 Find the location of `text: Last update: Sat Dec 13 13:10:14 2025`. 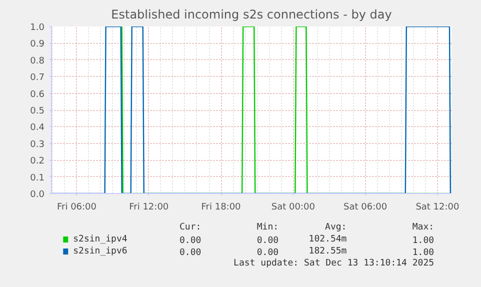

text: Last update: Sat Dec 13 13:10:14 2025 is located at coordinates (334, 263).